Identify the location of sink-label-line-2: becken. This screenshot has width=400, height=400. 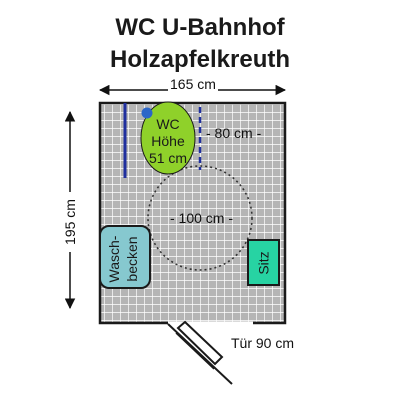
(132, 259).